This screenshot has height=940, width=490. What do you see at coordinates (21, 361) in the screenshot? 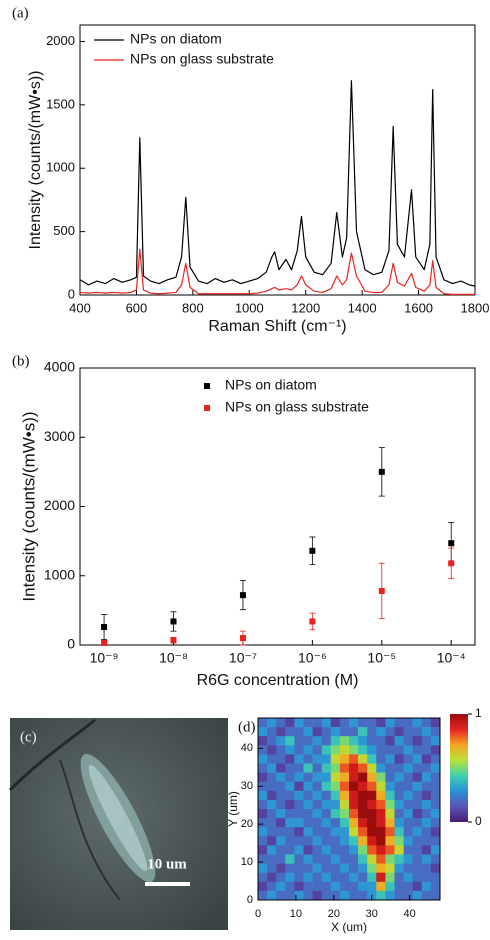
I see `panel-label: (b)` at bounding box center [21, 361].